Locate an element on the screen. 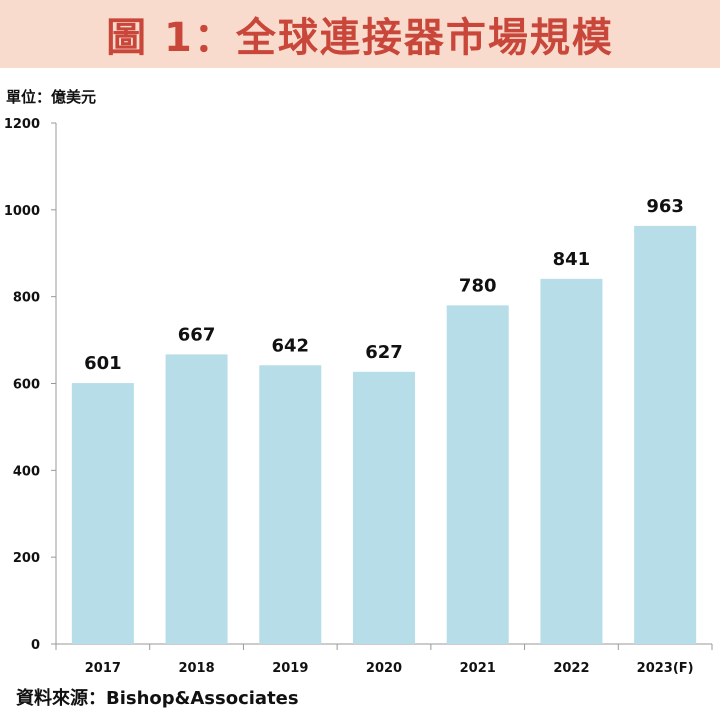 This screenshot has height=720, width=720. x-tick-label: 2019 is located at coordinates (290, 668).